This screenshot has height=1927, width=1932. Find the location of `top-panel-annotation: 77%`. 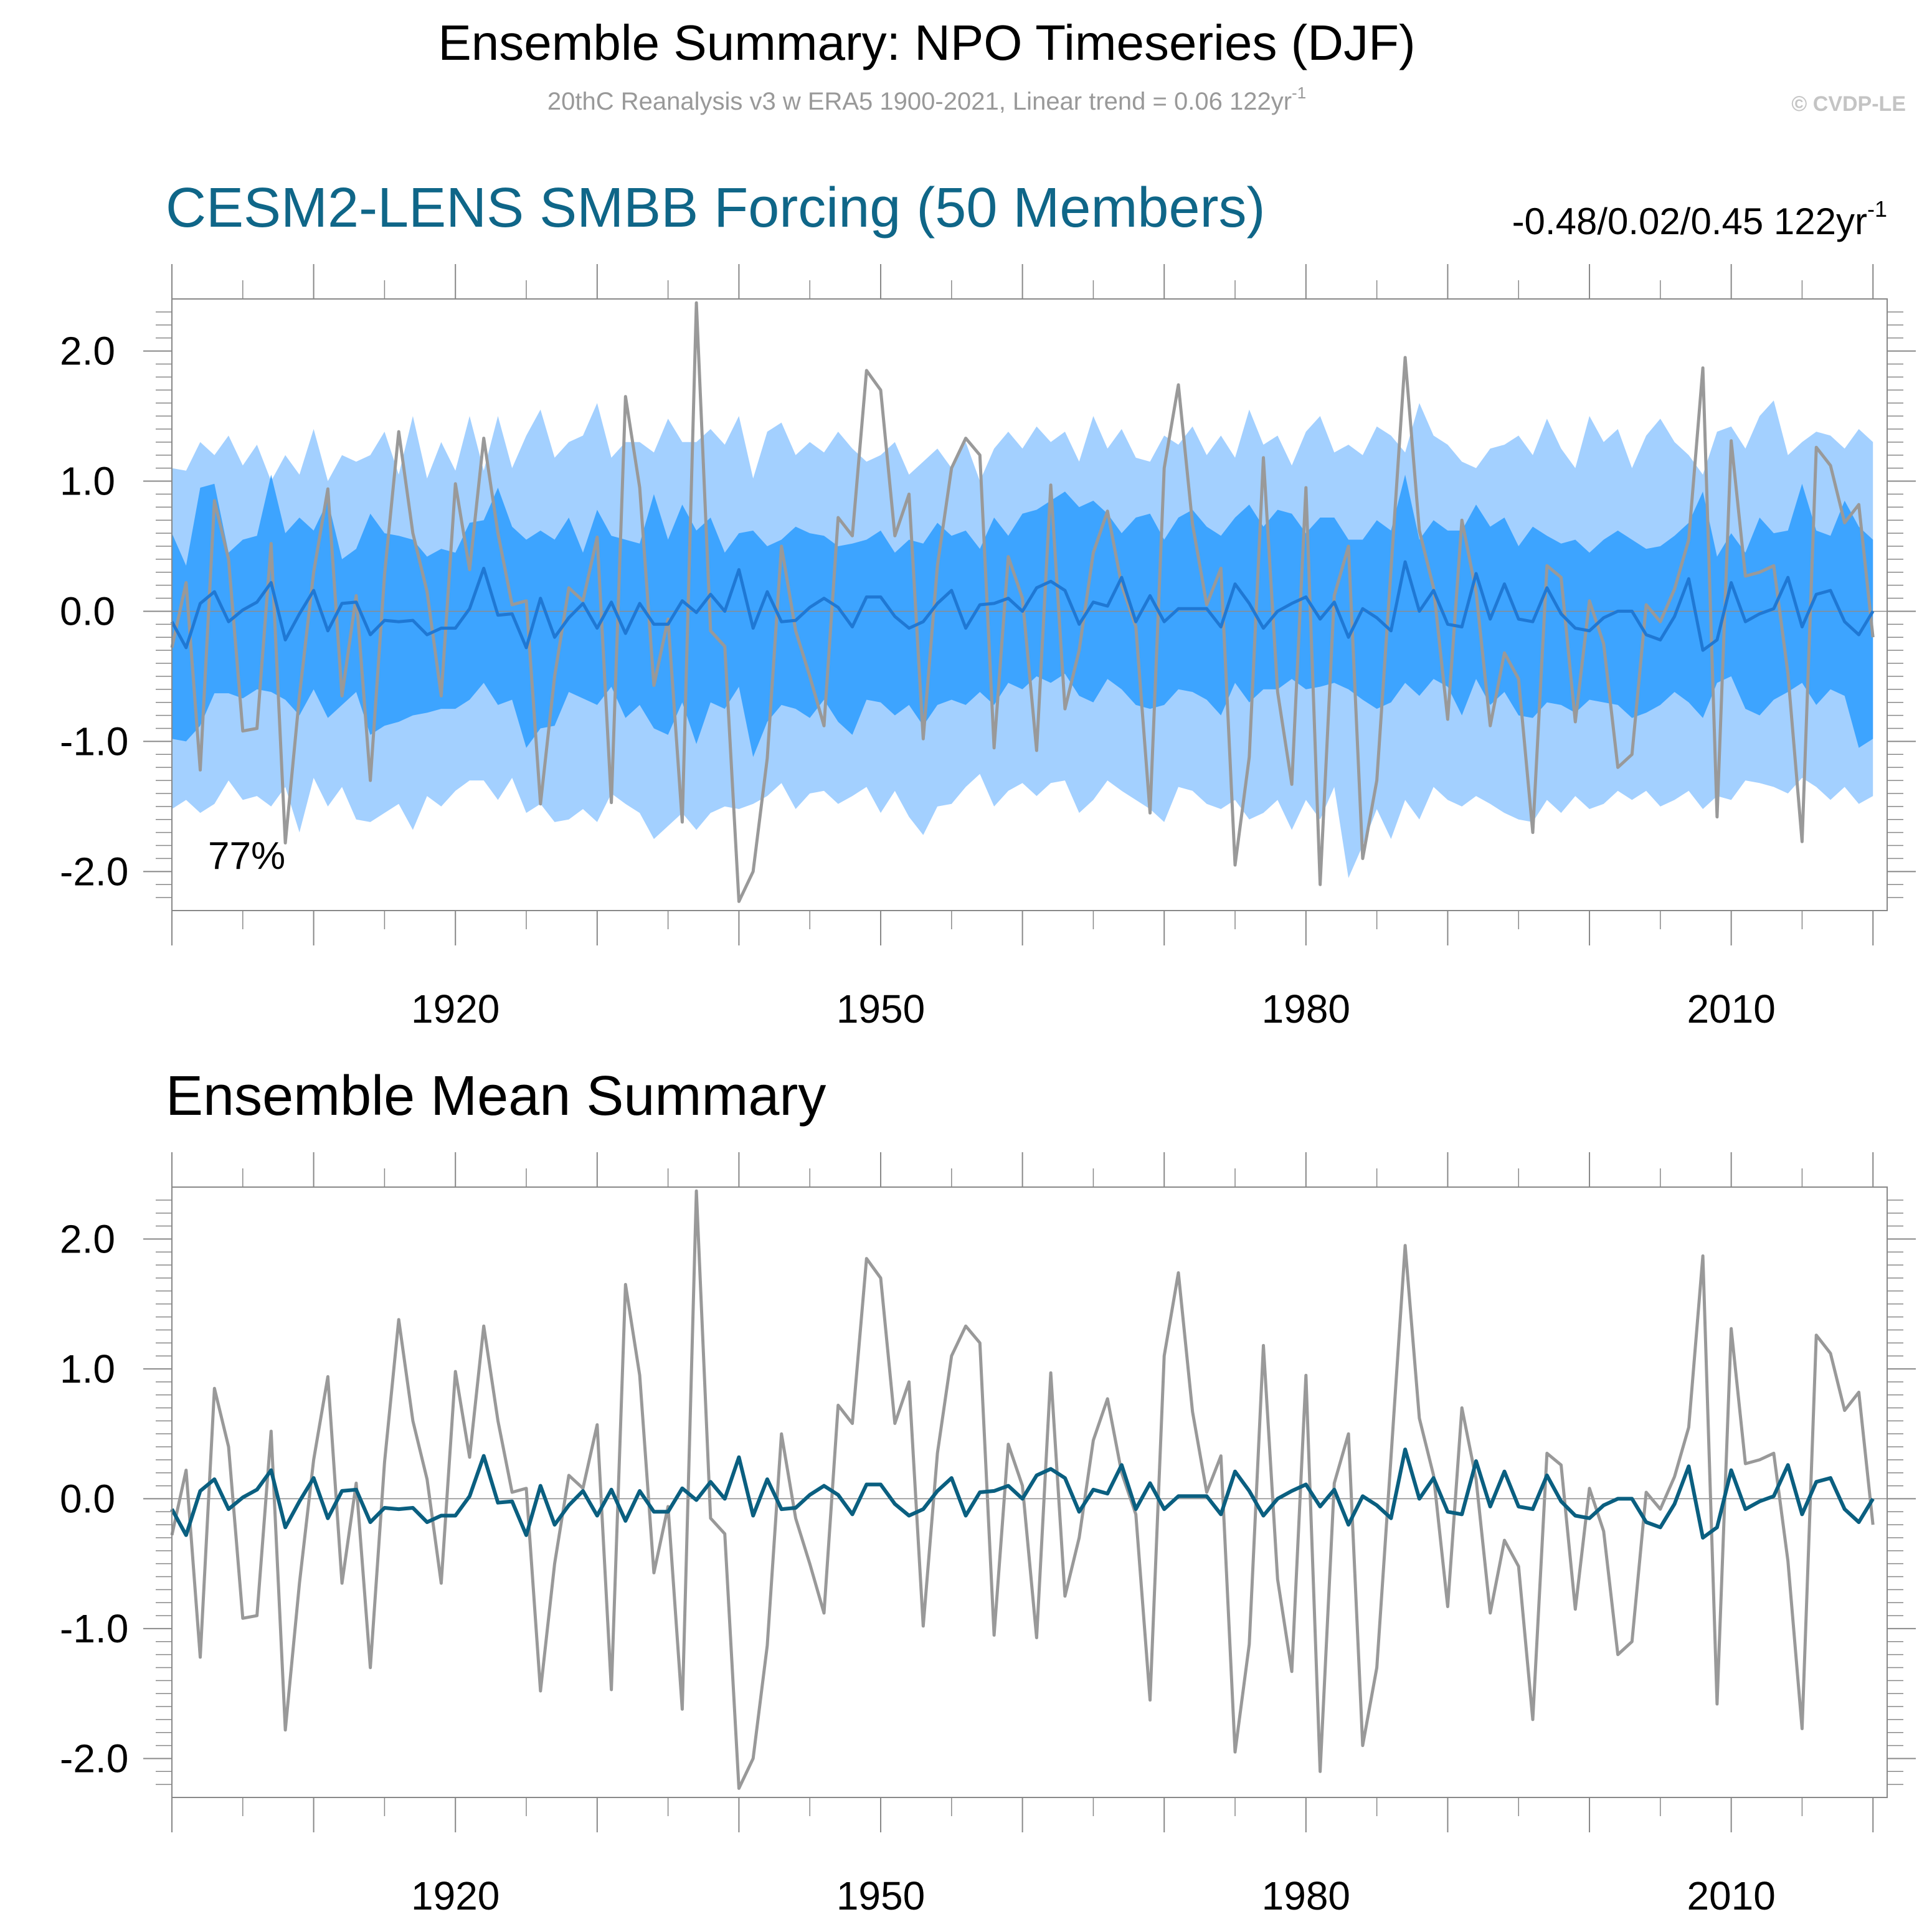

top-panel-annotation: 77% is located at coordinates (247, 856).